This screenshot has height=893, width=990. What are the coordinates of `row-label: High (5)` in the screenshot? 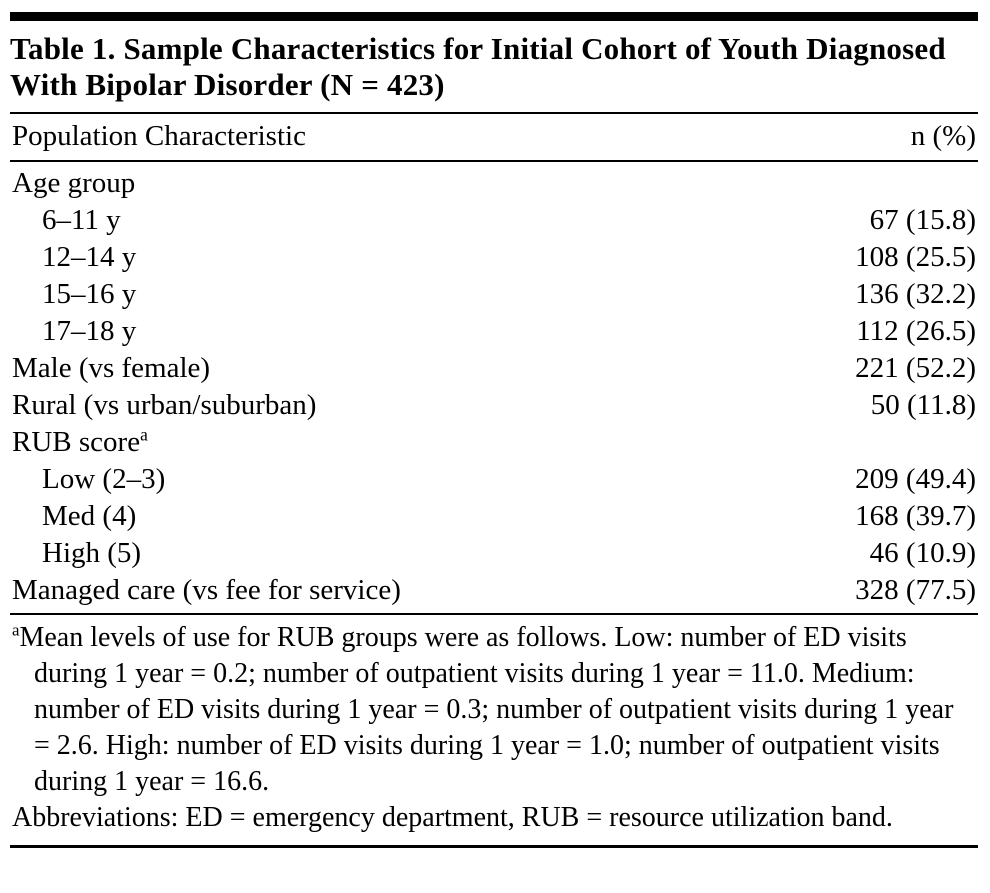 It's located at (92, 552).